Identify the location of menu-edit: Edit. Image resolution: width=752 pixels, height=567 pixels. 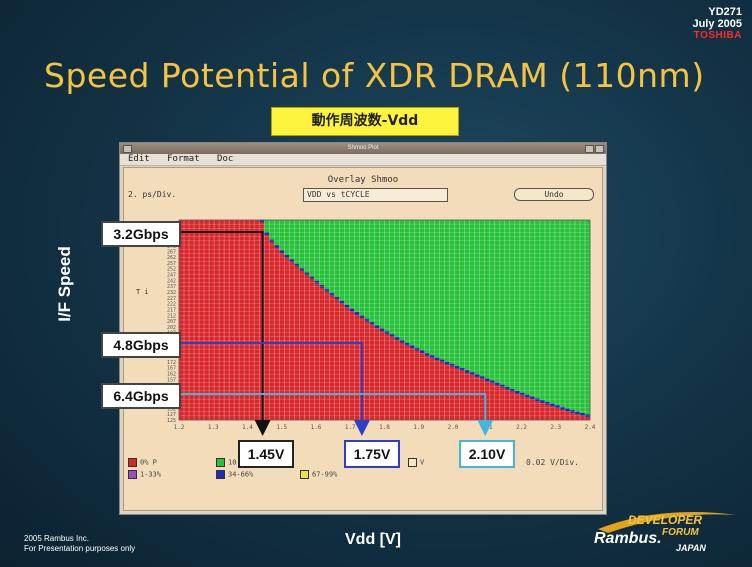
(139, 159).